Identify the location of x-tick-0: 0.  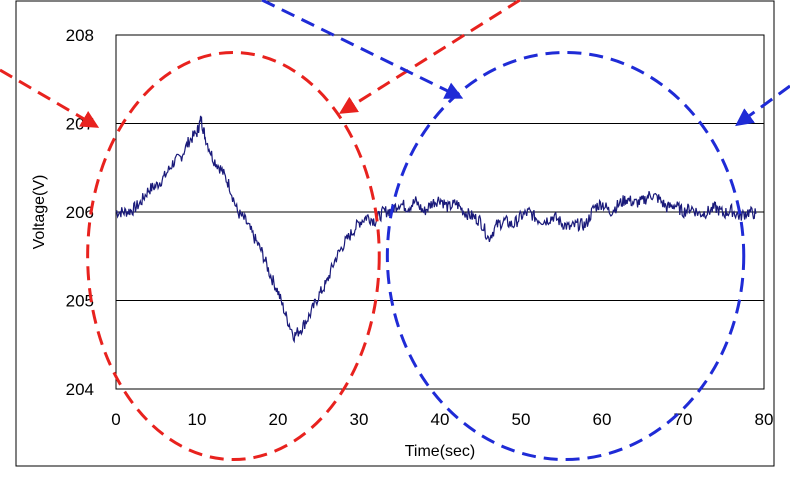
(115, 419).